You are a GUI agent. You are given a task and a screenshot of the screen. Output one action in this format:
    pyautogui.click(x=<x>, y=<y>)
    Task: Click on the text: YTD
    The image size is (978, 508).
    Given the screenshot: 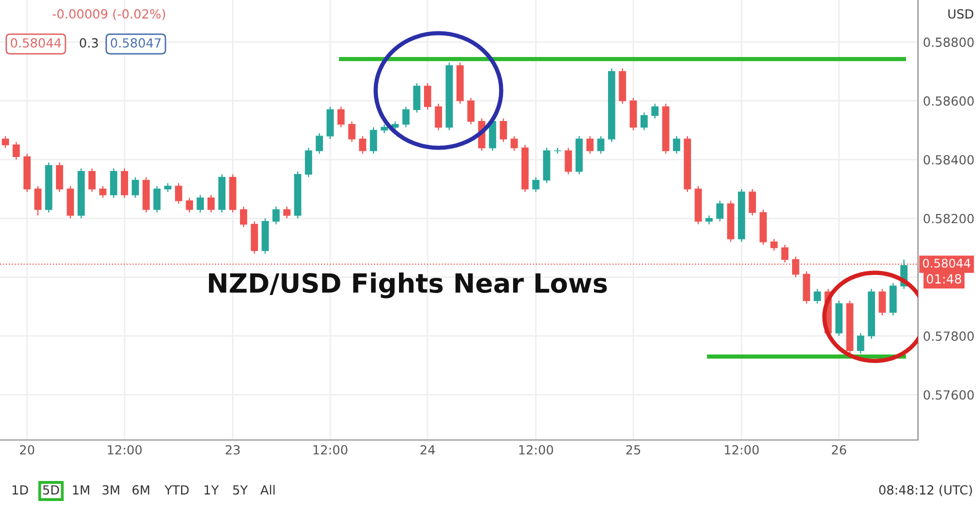 What is the action you would take?
    pyautogui.click(x=176, y=489)
    